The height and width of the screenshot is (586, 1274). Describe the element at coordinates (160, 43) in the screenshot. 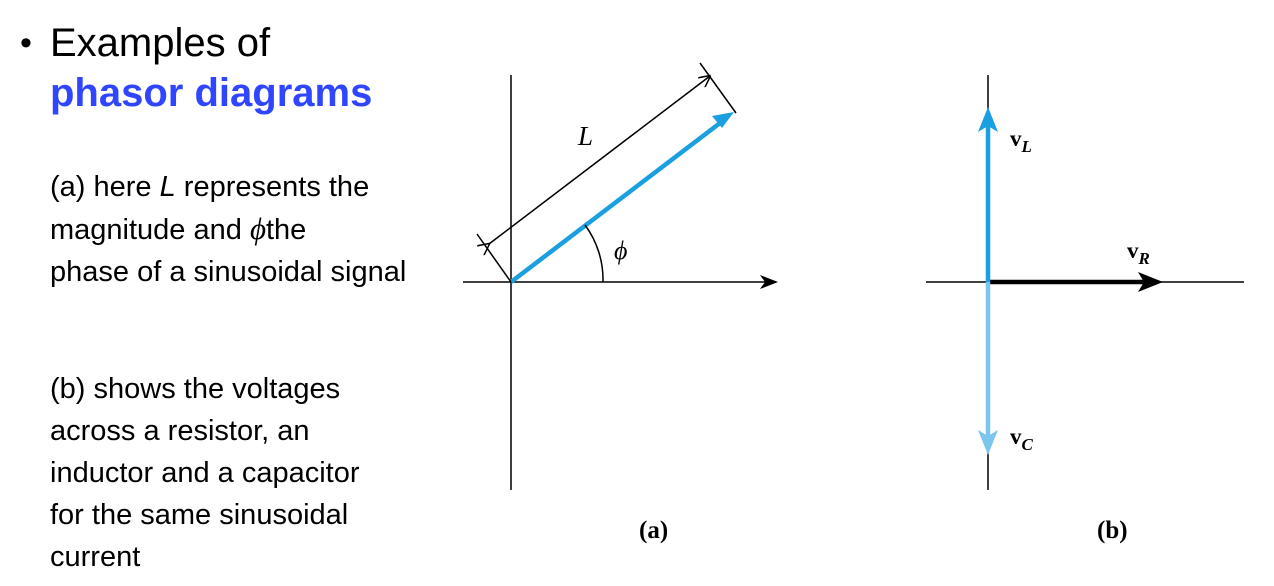

I see `heading-line-1: Examples of` at that location.